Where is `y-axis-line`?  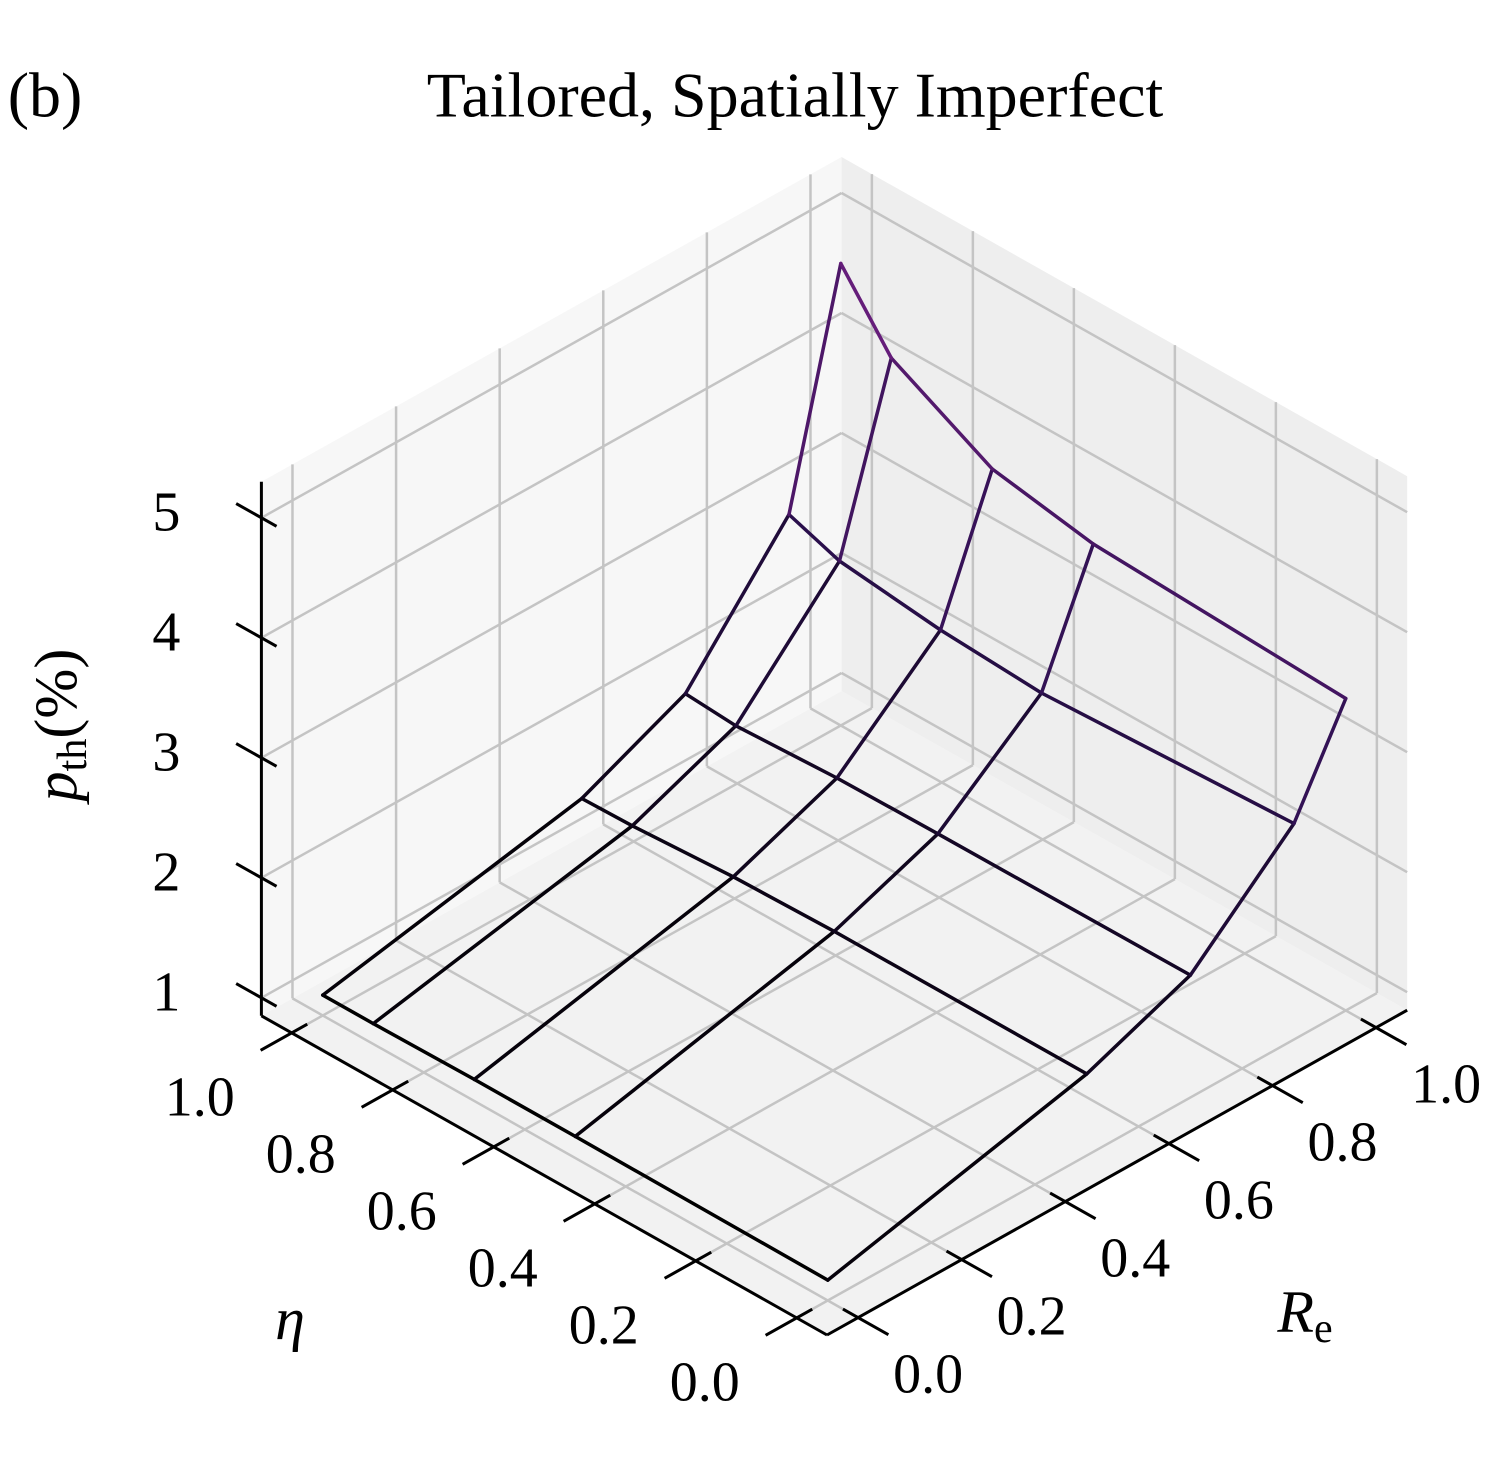 y-axis-line is located at coordinates (544, 1175).